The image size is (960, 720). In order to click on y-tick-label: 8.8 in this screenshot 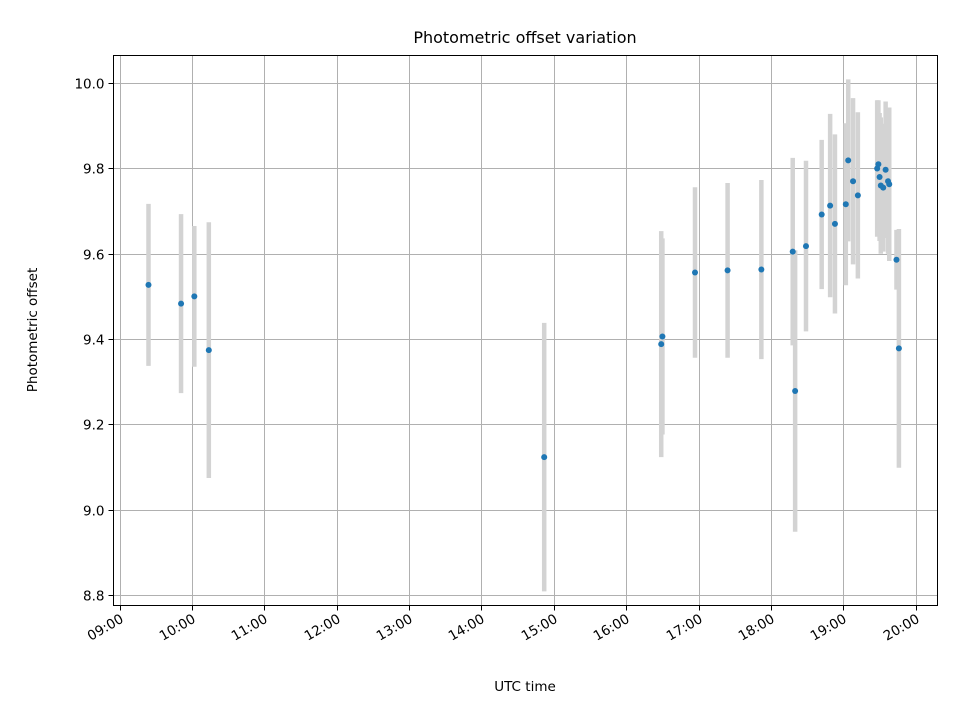, I will do `click(93, 597)`.